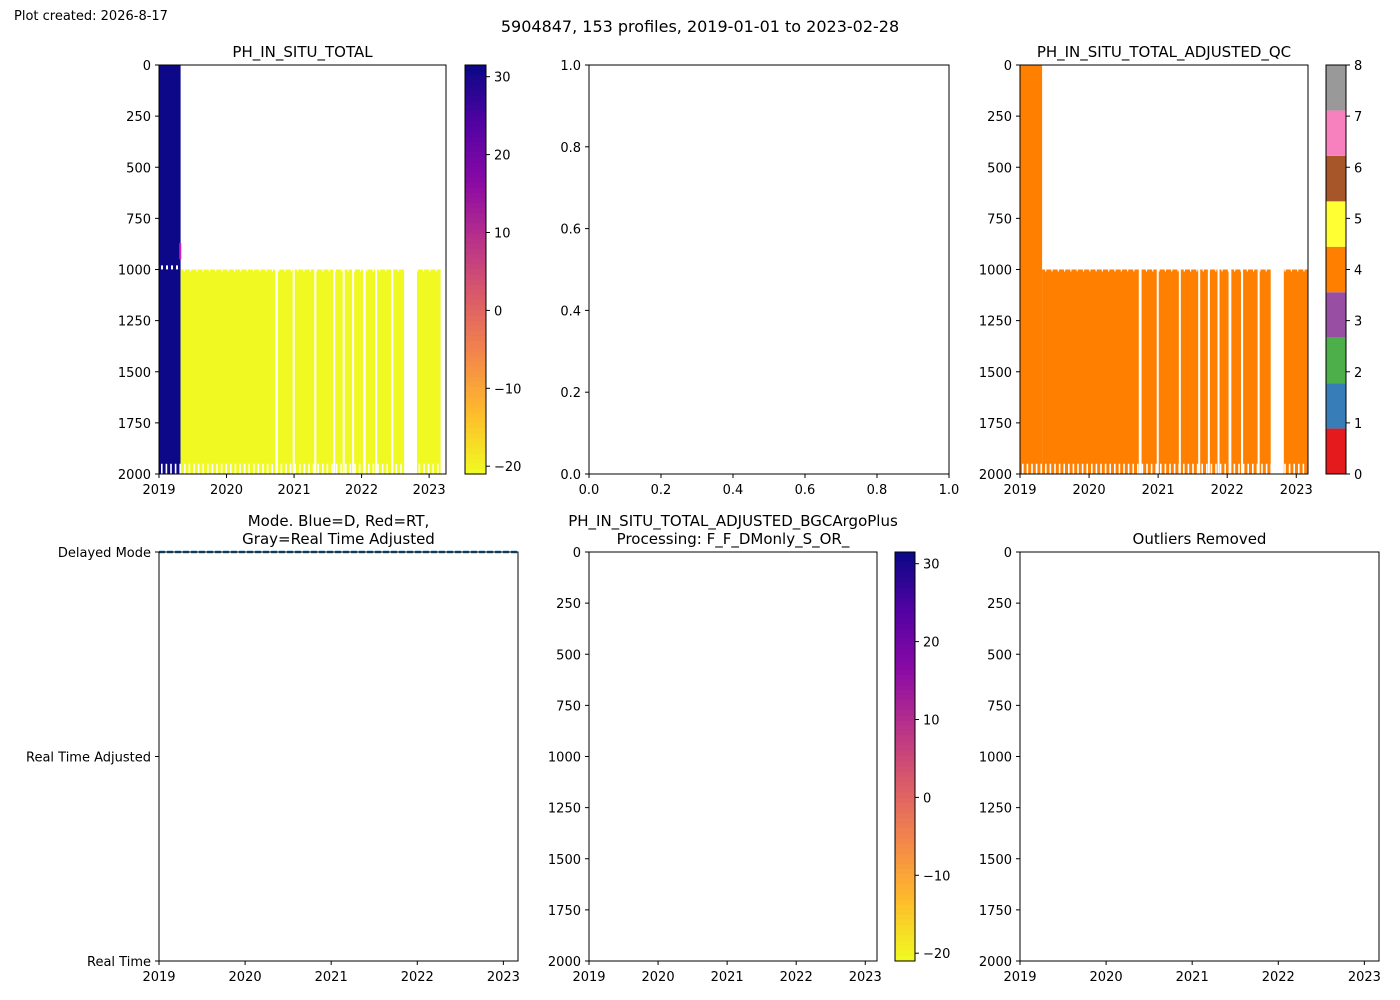  Describe the element at coordinates (949, 490) in the screenshot. I see `x-tick-label: 1.0` at that location.